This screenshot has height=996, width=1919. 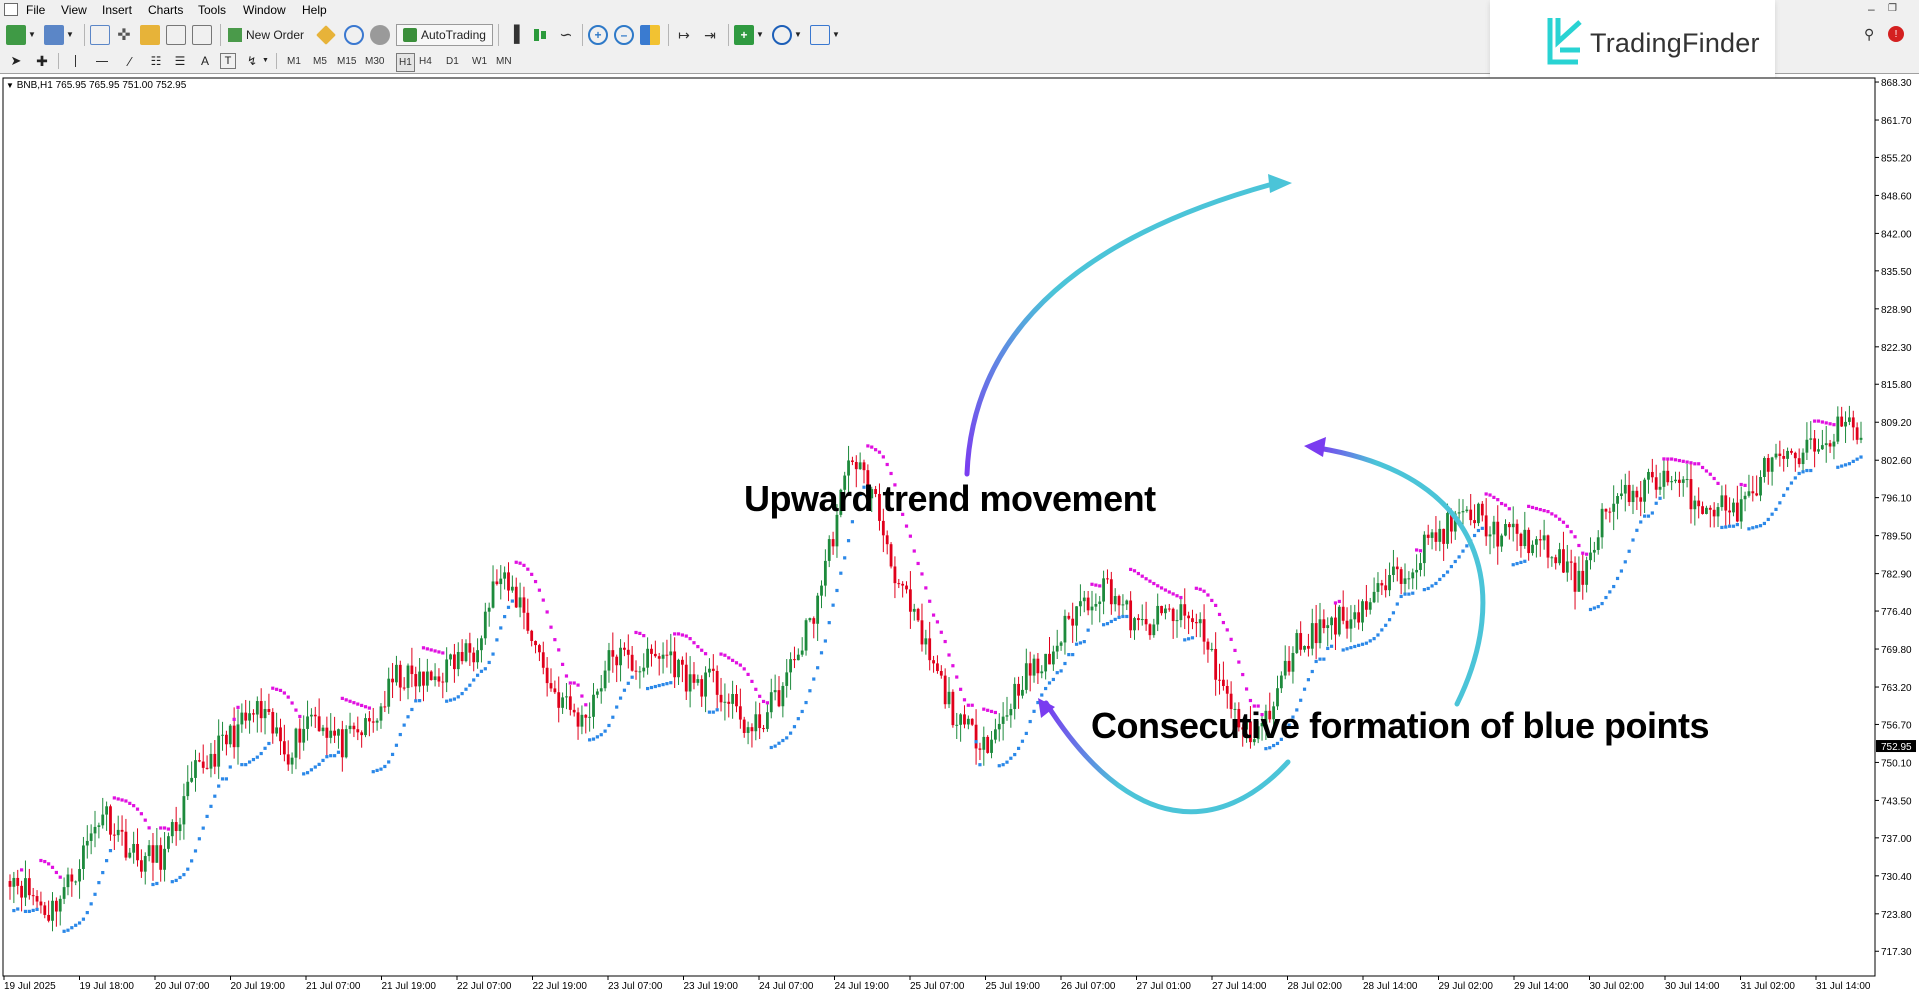 What do you see at coordinates (1871, 9) in the screenshot?
I see `minimize-icon: –` at bounding box center [1871, 9].